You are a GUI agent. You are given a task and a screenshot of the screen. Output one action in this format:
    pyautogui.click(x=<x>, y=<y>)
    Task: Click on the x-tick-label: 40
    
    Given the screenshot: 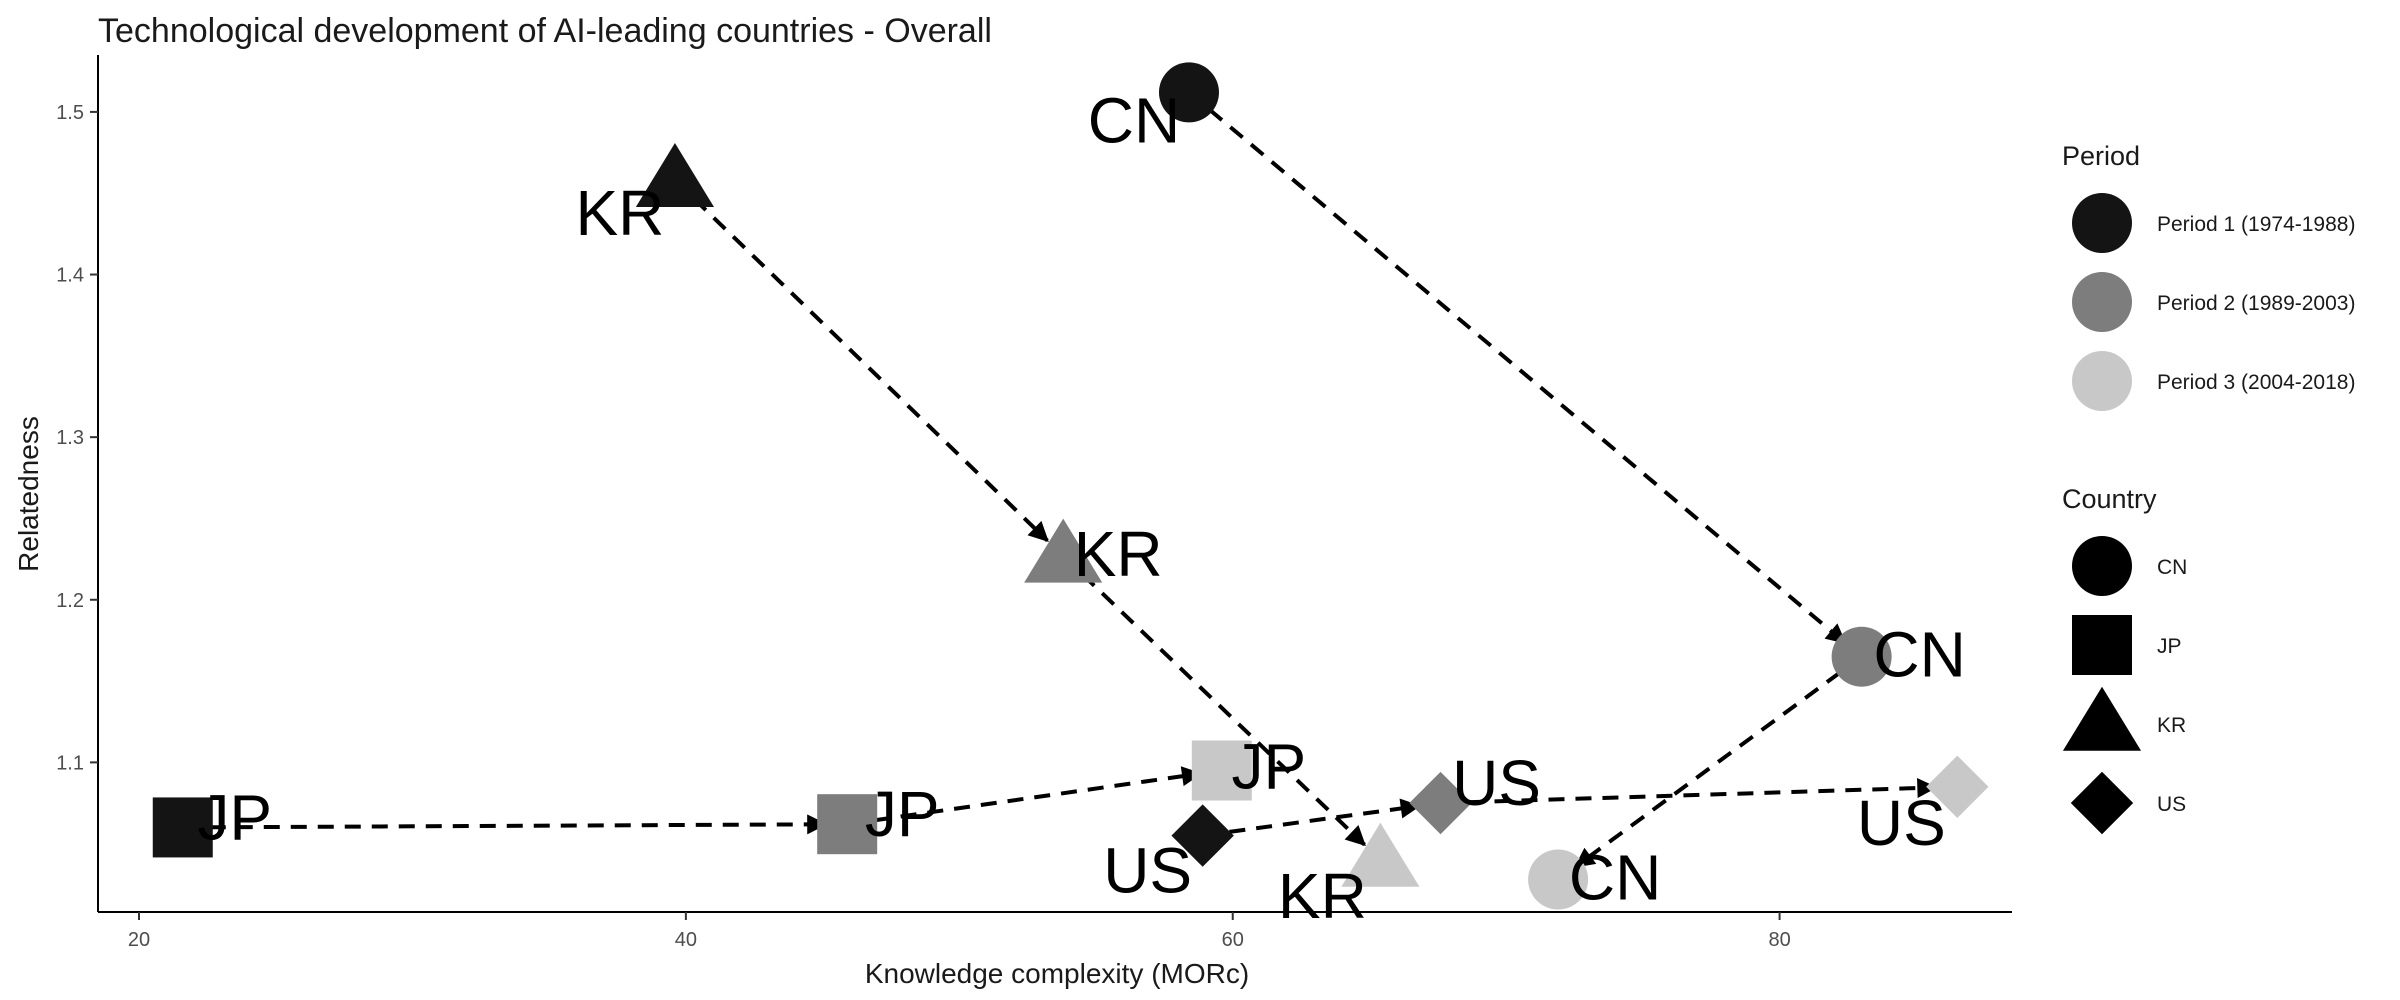 What is the action you would take?
    pyautogui.click(x=686, y=940)
    